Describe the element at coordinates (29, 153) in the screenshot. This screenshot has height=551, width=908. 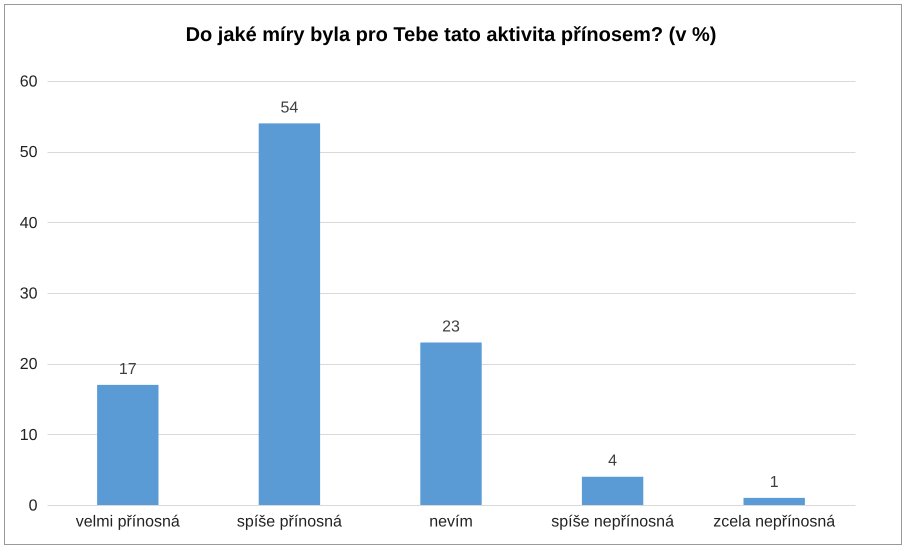
I see `y-tick-label: 50` at that location.